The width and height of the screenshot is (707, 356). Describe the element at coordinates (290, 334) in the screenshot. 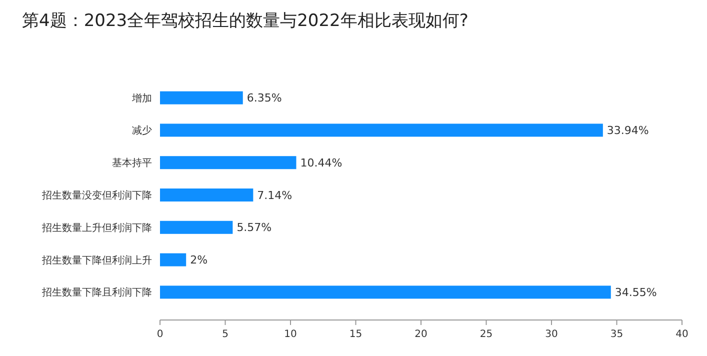

I see `x-tick-label: 10` at that location.